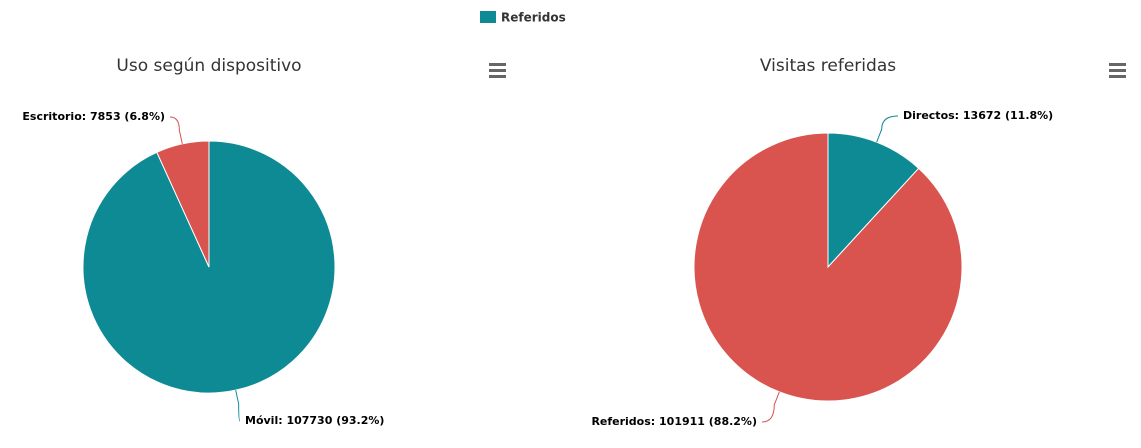  I want to click on chart-title: Visitas referidas, so click(828, 66).